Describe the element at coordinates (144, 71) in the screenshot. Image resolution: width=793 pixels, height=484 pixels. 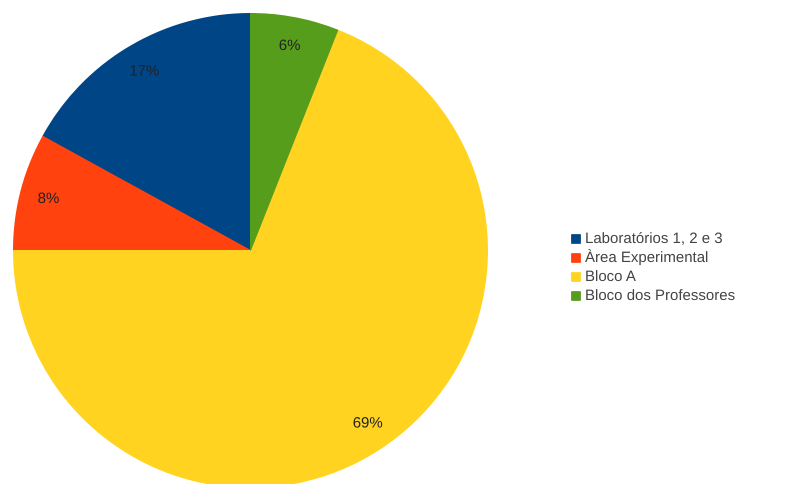
I see `data-label: 17%` at that location.